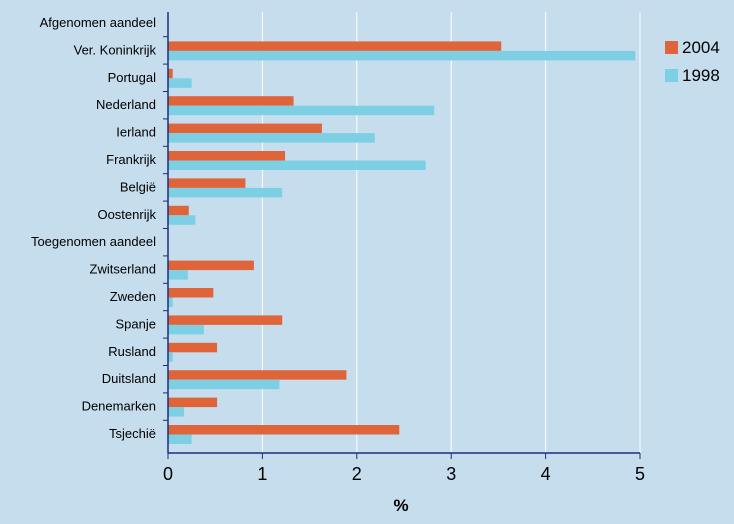 Image resolution: width=734 pixels, height=524 pixels. What do you see at coordinates (136, 132) in the screenshot?
I see `category-label: Ierland` at bounding box center [136, 132].